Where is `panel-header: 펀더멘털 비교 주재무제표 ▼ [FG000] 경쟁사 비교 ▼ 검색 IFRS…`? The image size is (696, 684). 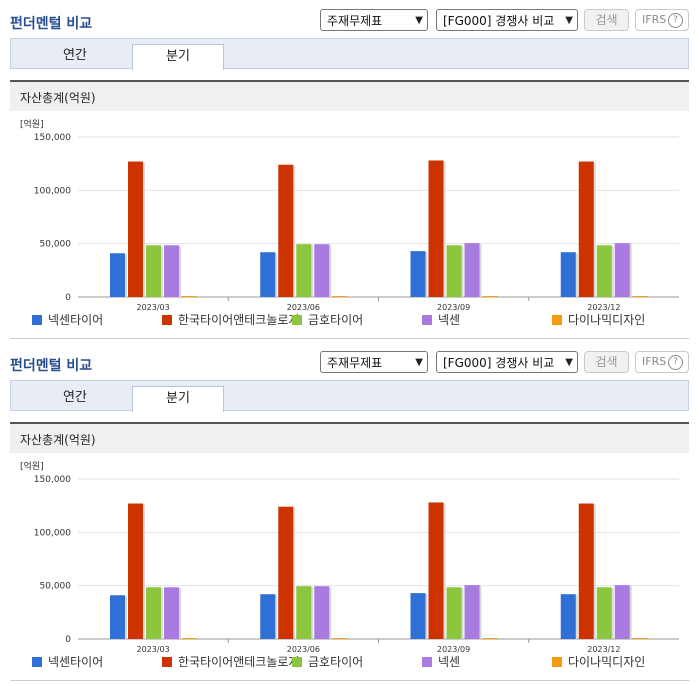 panel-header: 펀더멘털 비교 주재무제표 ▼ [FG000] 경쟁사 비교 ▼ 검색 IFRS… is located at coordinates (348, 360).